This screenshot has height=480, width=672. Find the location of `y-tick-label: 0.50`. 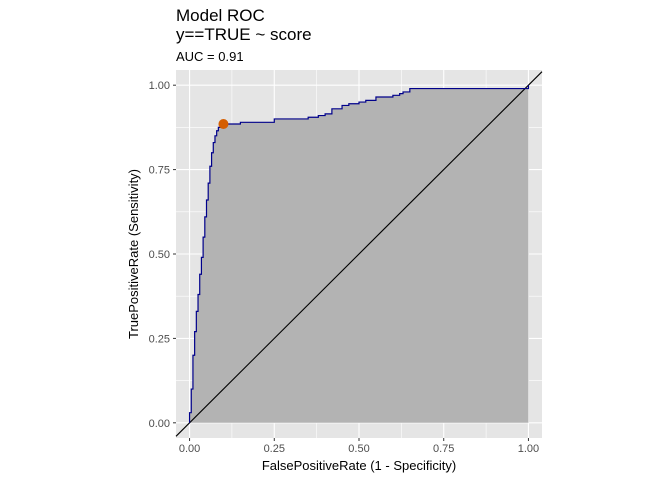

y-tick-label: 0.50 is located at coordinates (159, 255).